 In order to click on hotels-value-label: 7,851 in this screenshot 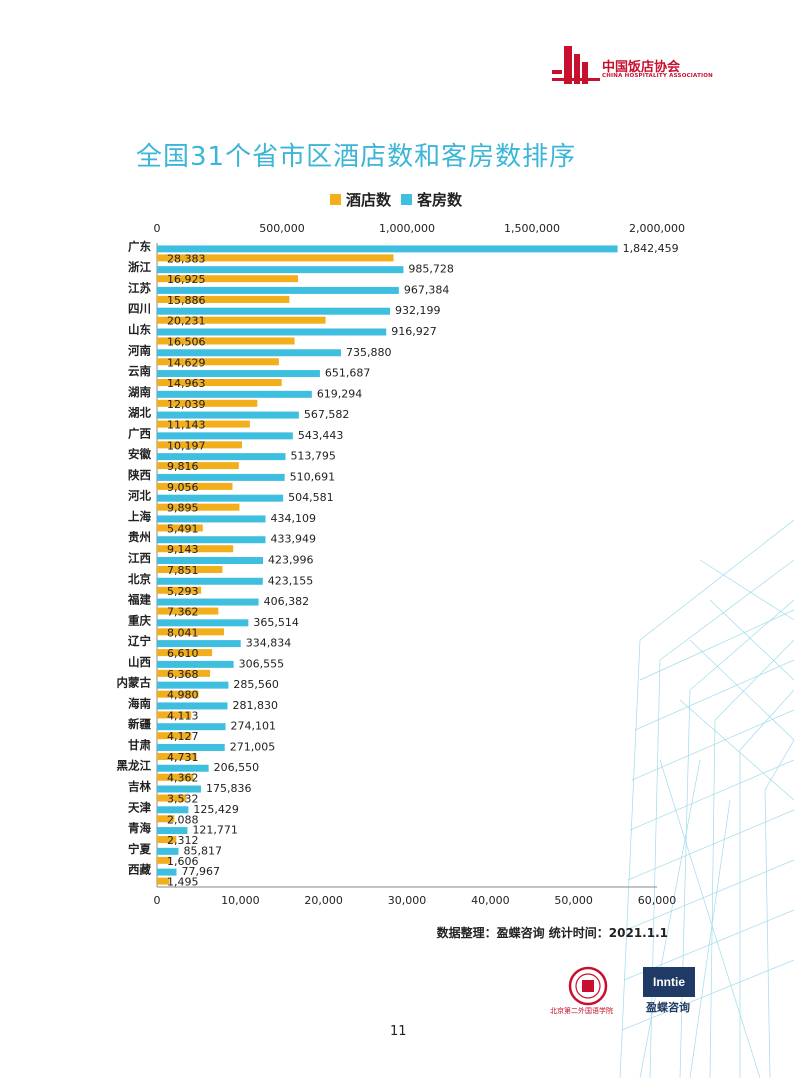, I will do `click(183, 570)`.